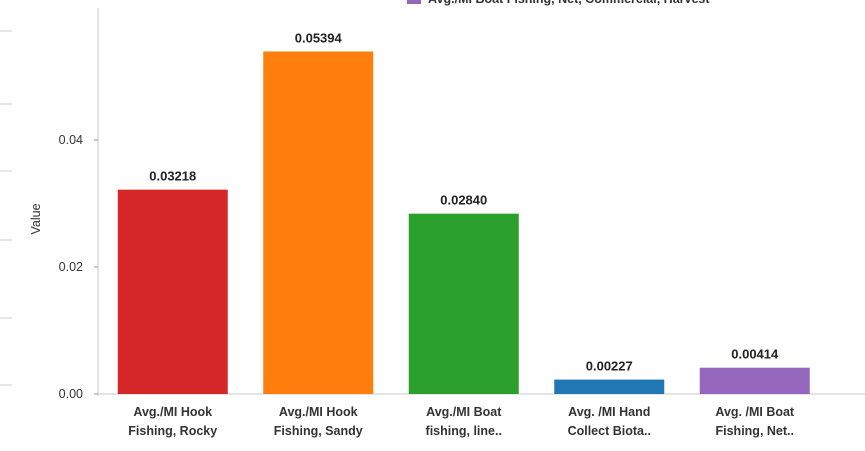 This screenshot has width=865, height=451. Describe the element at coordinates (755, 431) in the screenshot. I see `x-tick-label: Fishing, Net..` at that location.